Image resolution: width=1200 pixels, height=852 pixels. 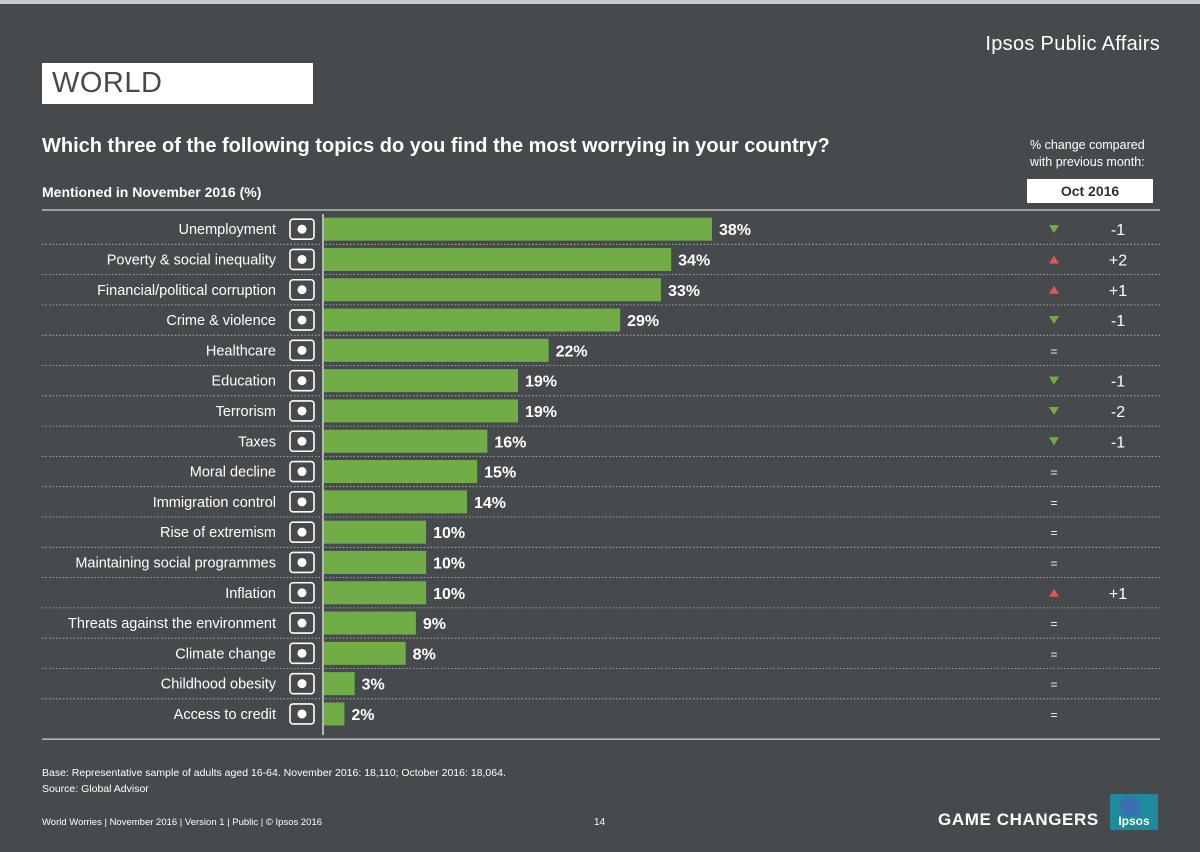 I want to click on category-label: Rise of extremism, so click(x=218, y=533).